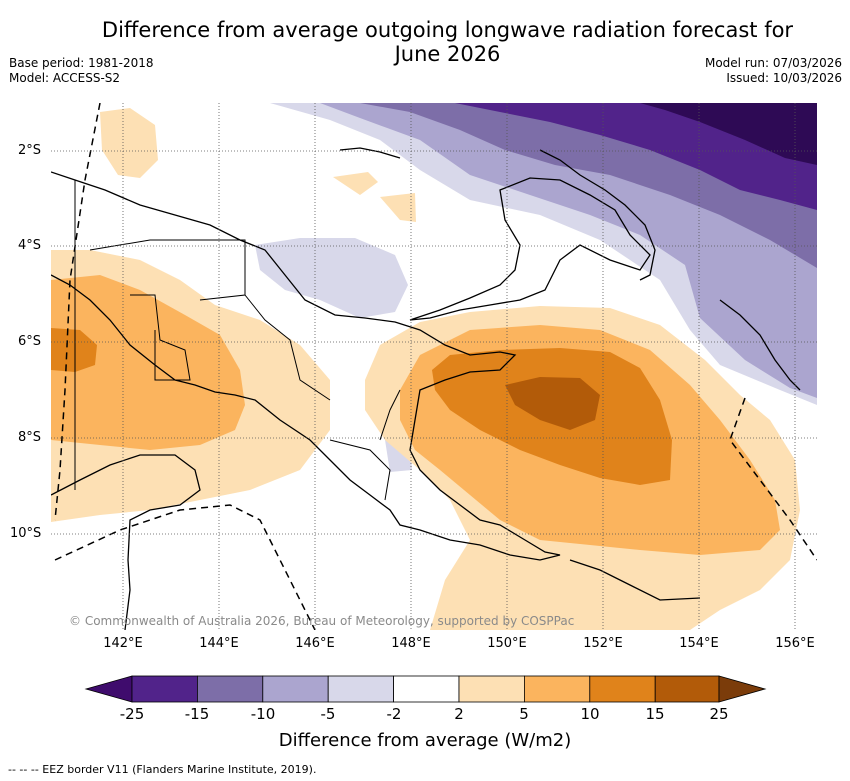 This screenshot has width=850, height=781. What do you see at coordinates (108, 689) in the screenshot?
I see `colorbar-extend-low` at bounding box center [108, 689].